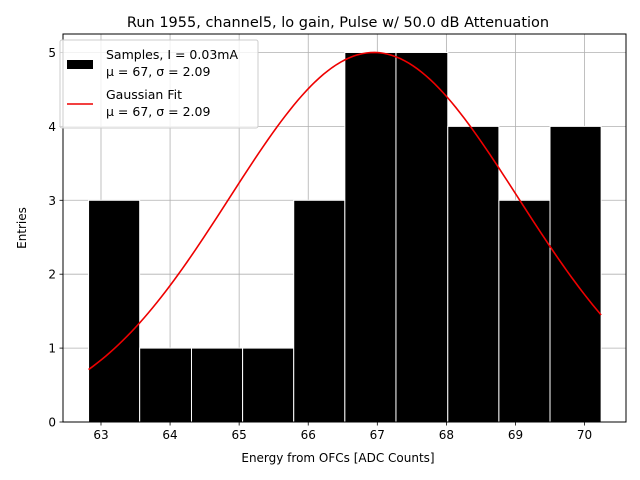 This screenshot has width=640, height=480. Describe the element at coordinates (158, 111) in the screenshot. I see `legend-fit-stats: μ = 67, σ = 2.09` at that location.